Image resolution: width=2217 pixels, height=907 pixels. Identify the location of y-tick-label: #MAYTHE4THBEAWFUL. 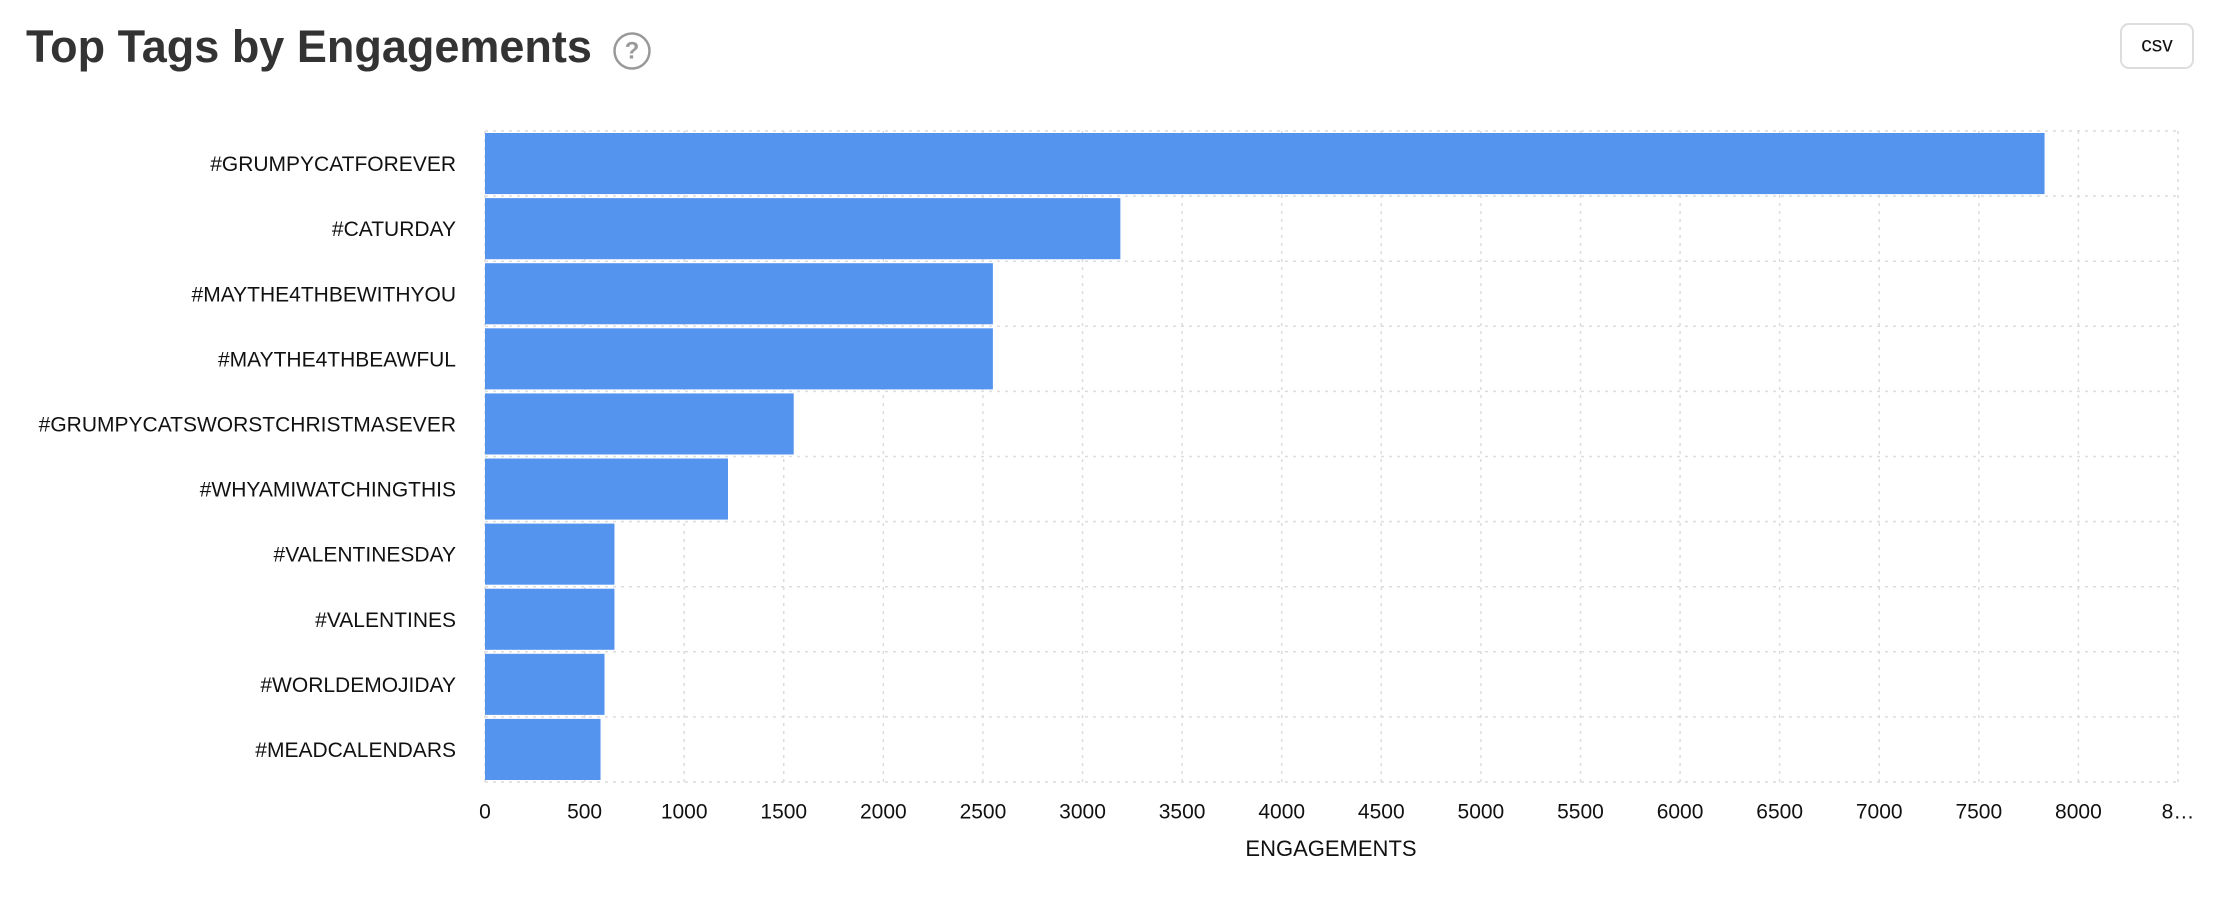
(337, 359).